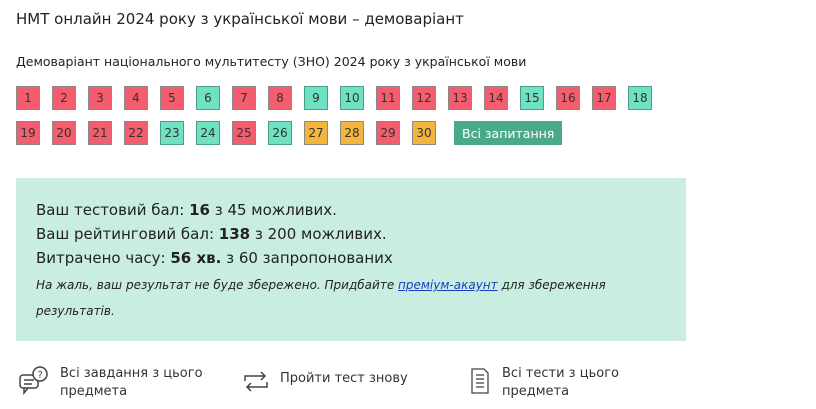 The image size is (816, 409). I want to click on question-7-button: 7, so click(244, 98).